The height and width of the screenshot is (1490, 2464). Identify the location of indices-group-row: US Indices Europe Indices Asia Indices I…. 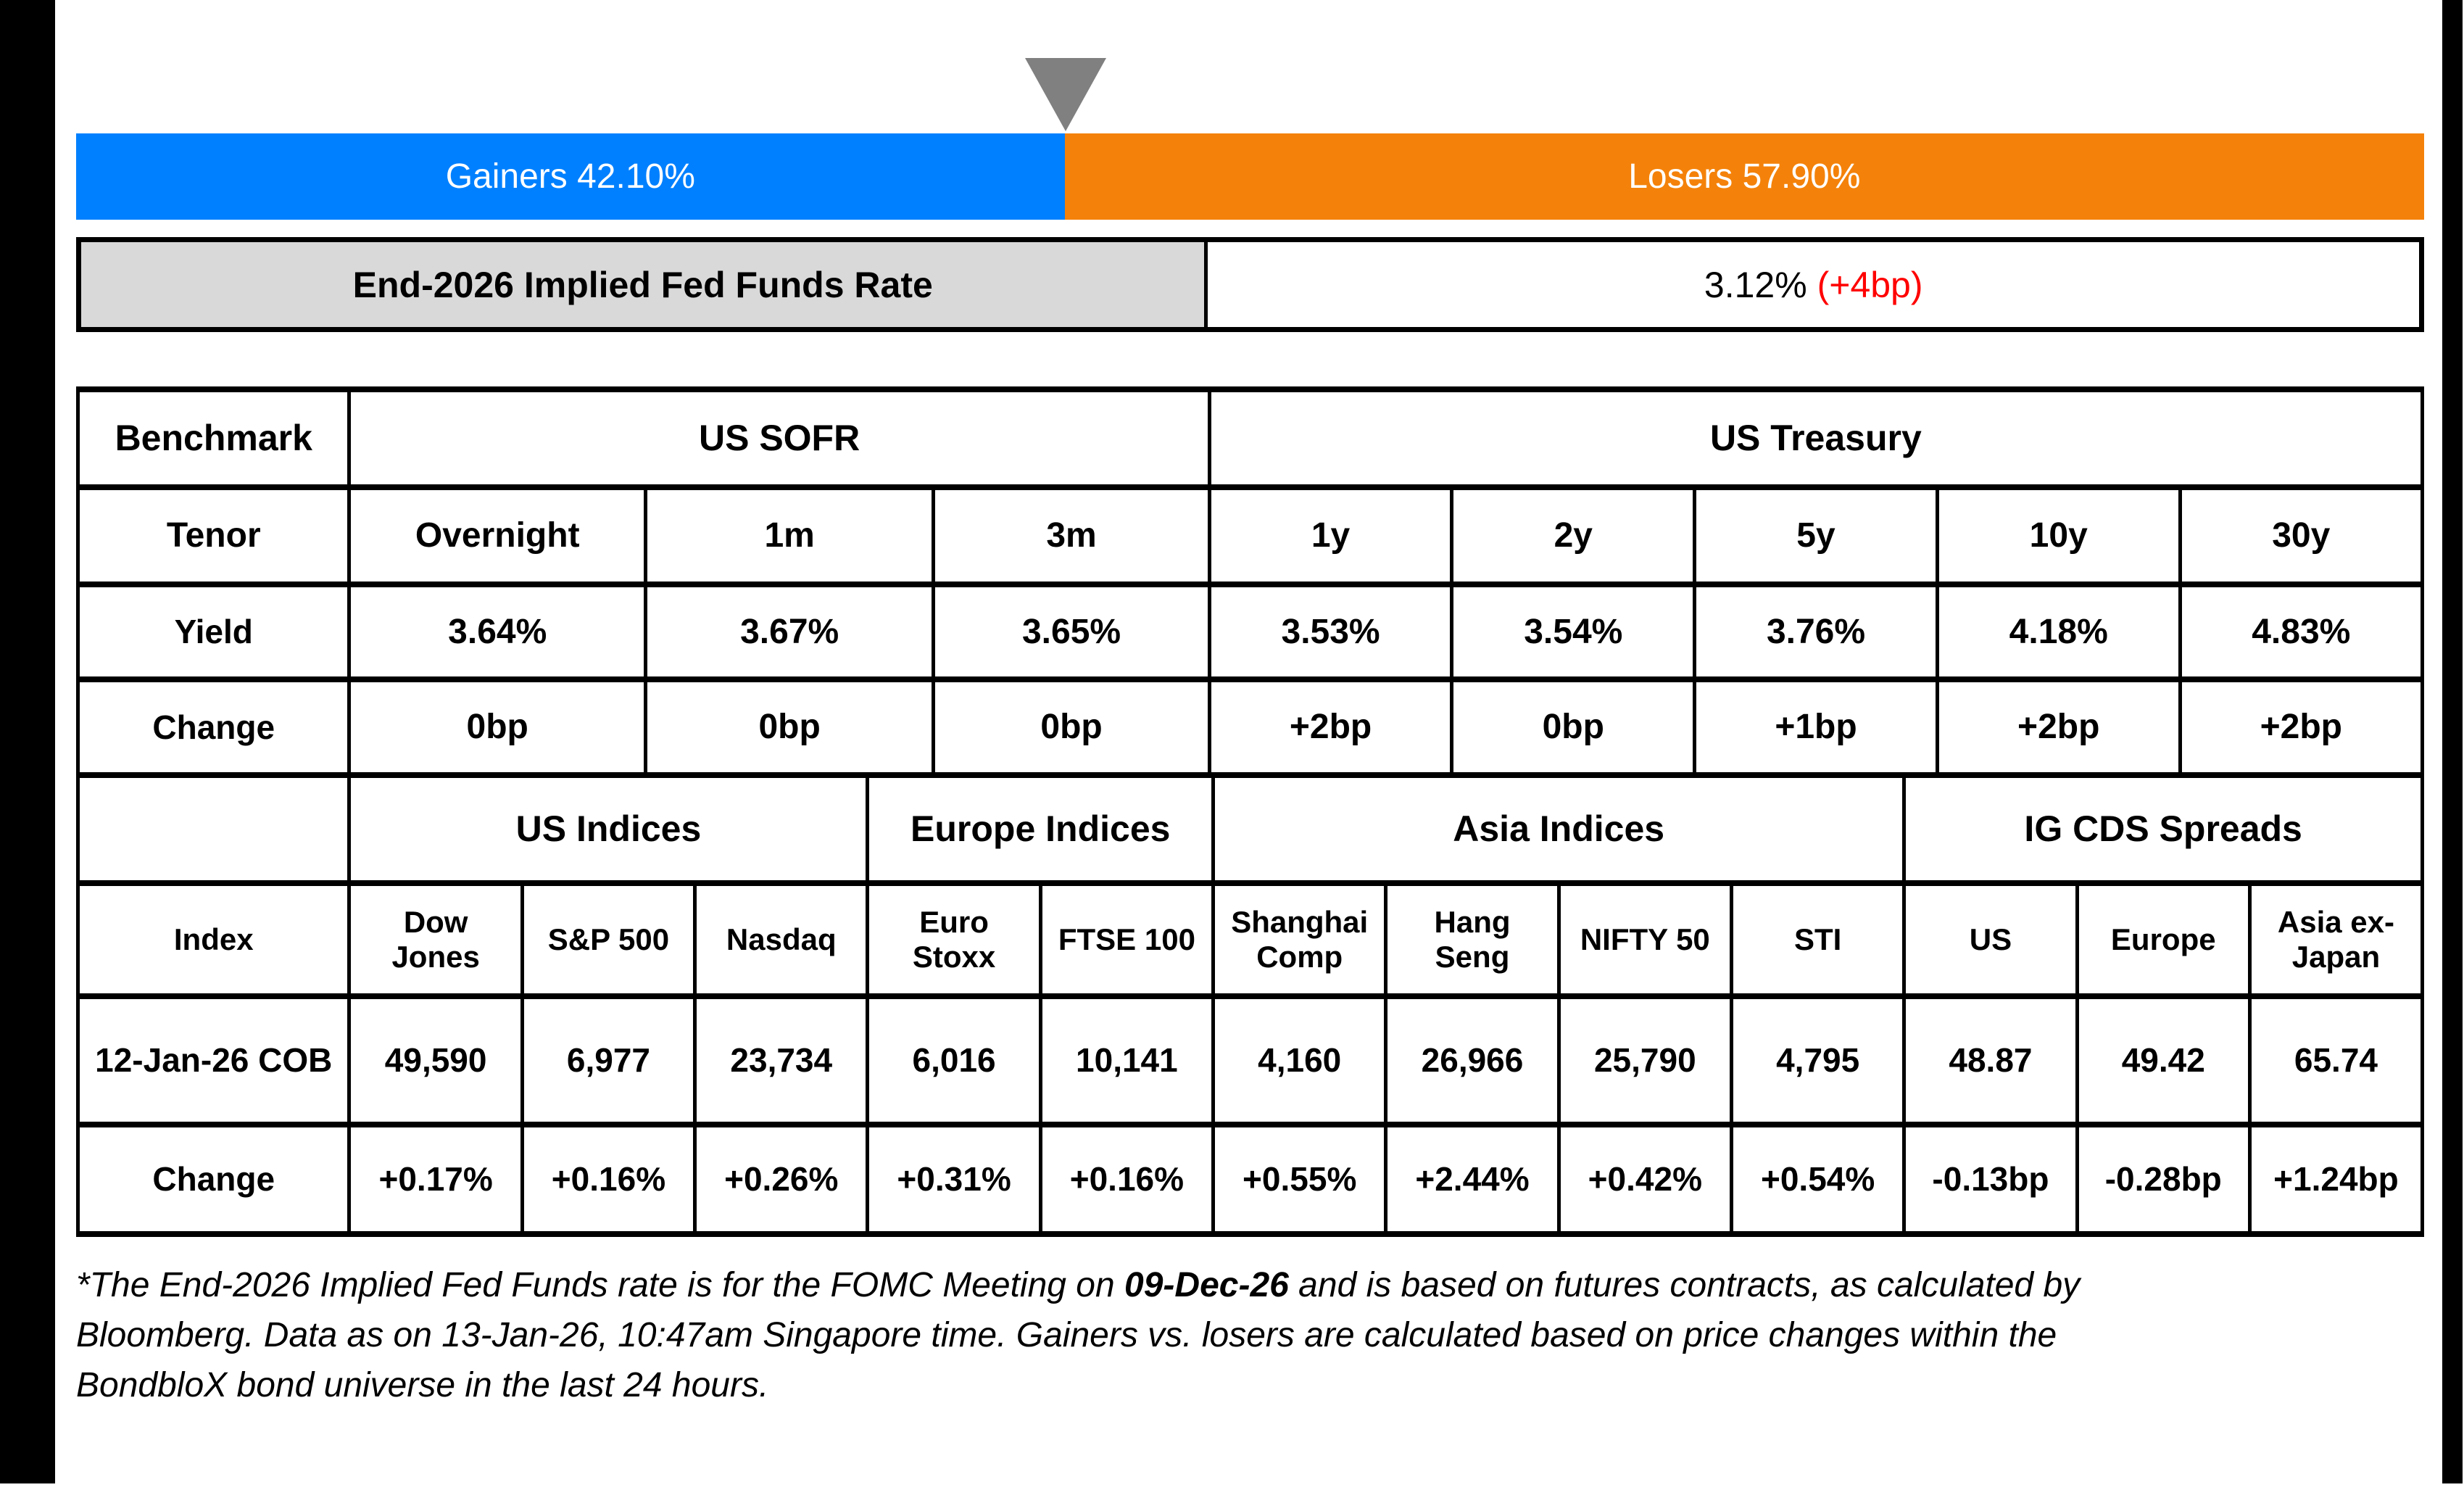
(1250, 829).